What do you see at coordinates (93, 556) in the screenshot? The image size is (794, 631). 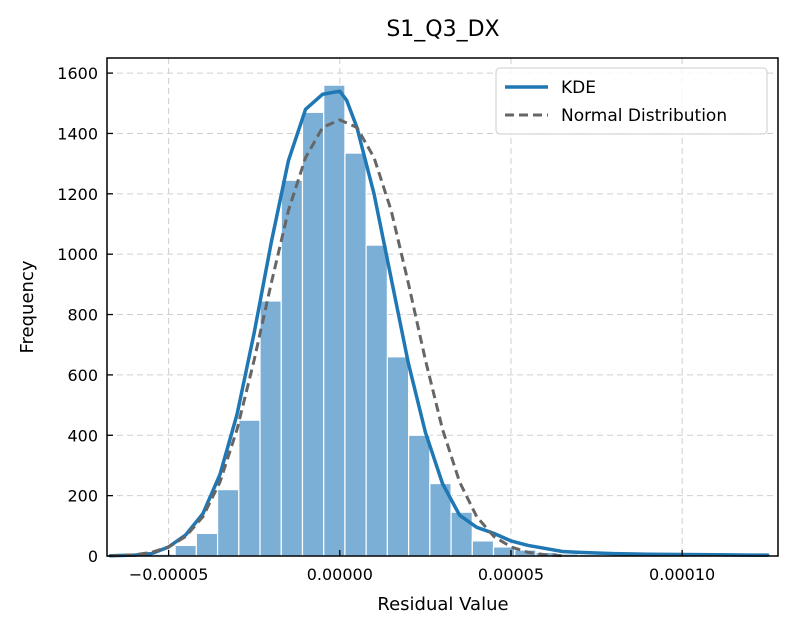 I see `y-tick-label-0: 0` at bounding box center [93, 556].